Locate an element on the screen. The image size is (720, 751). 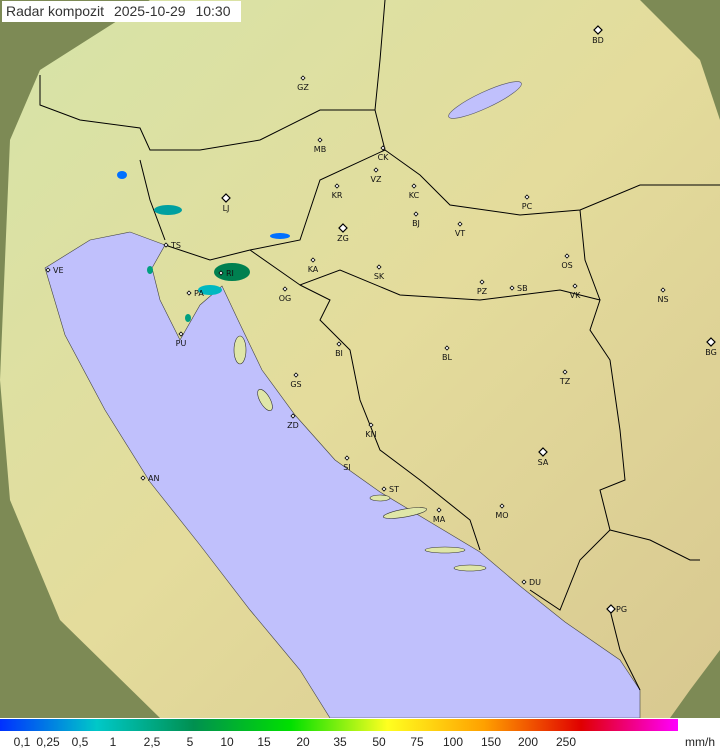
city-label: PA is located at coordinates (199, 293).